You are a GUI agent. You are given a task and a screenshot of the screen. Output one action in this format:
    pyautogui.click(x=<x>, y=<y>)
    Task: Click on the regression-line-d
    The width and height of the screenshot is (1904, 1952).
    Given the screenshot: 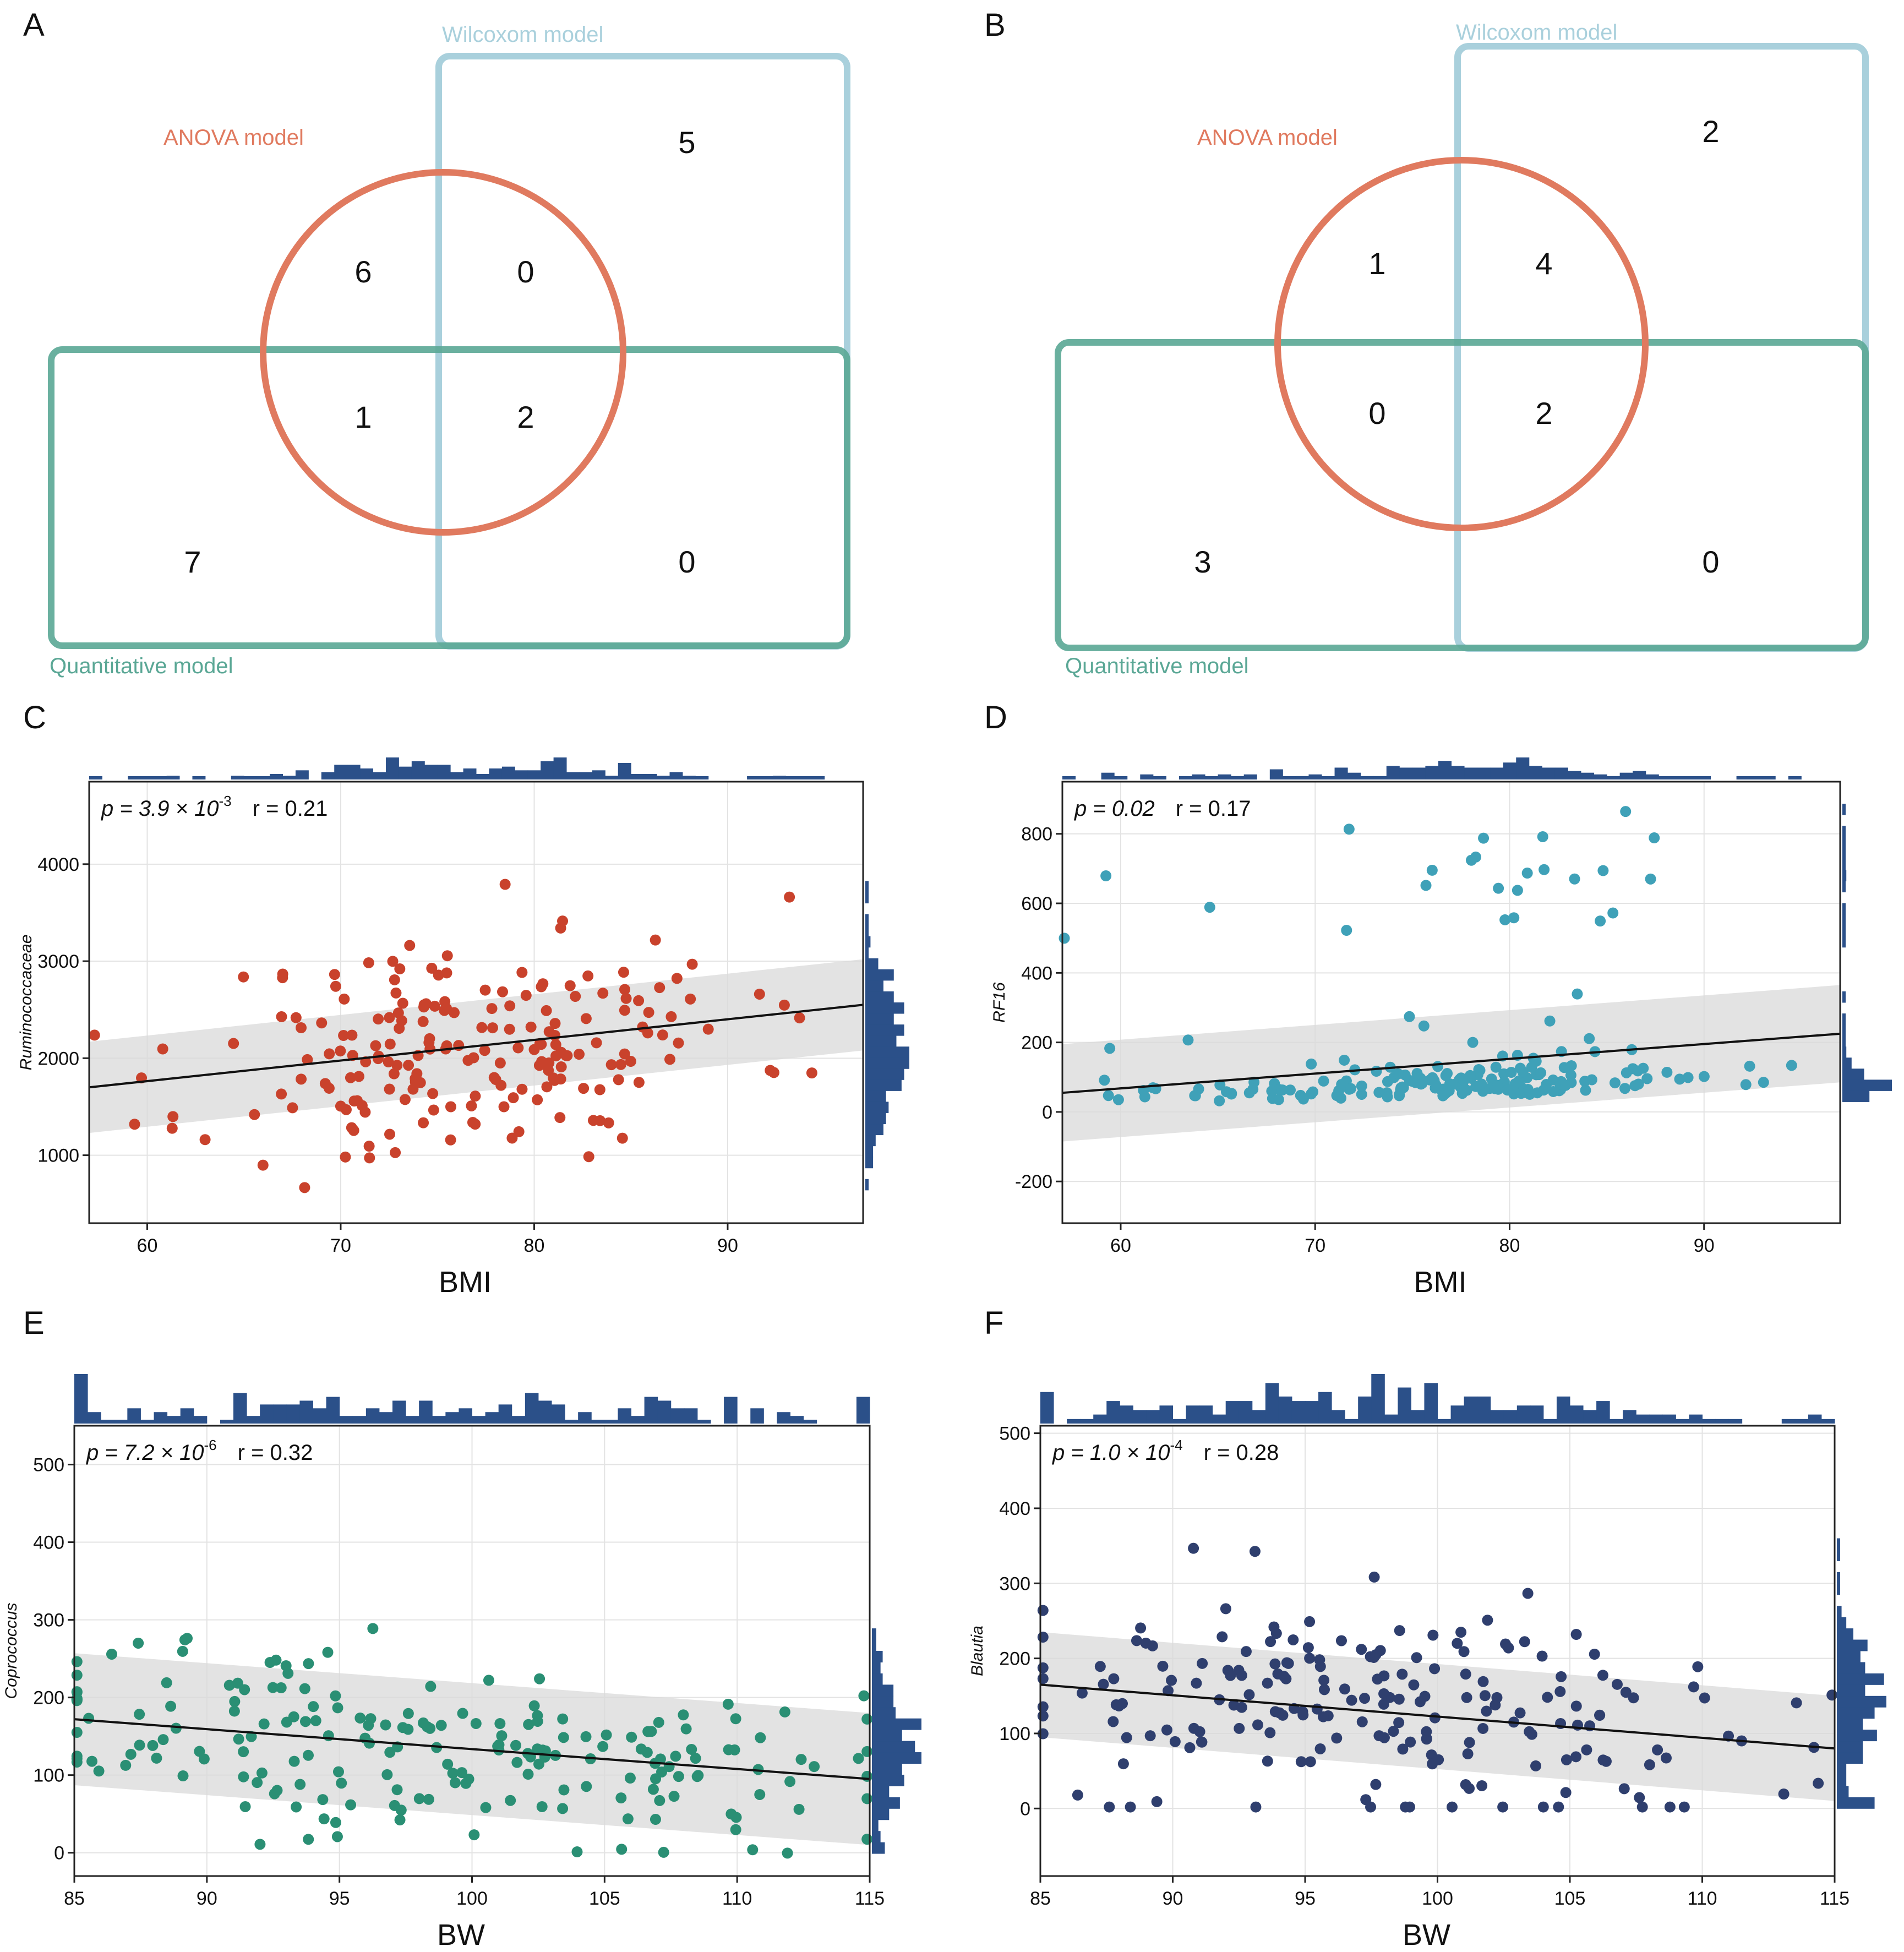 What is the action you would take?
    pyautogui.click(x=1451, y=1063)
    